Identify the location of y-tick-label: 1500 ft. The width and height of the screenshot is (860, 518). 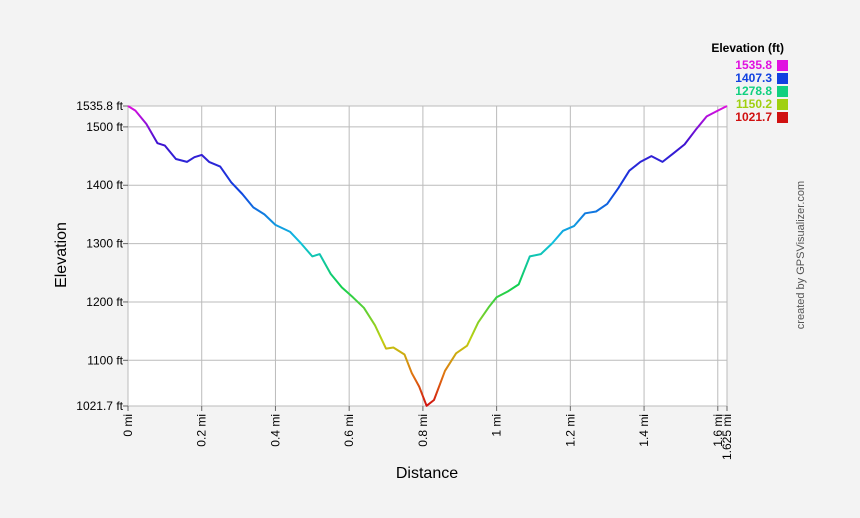
(104, 127).